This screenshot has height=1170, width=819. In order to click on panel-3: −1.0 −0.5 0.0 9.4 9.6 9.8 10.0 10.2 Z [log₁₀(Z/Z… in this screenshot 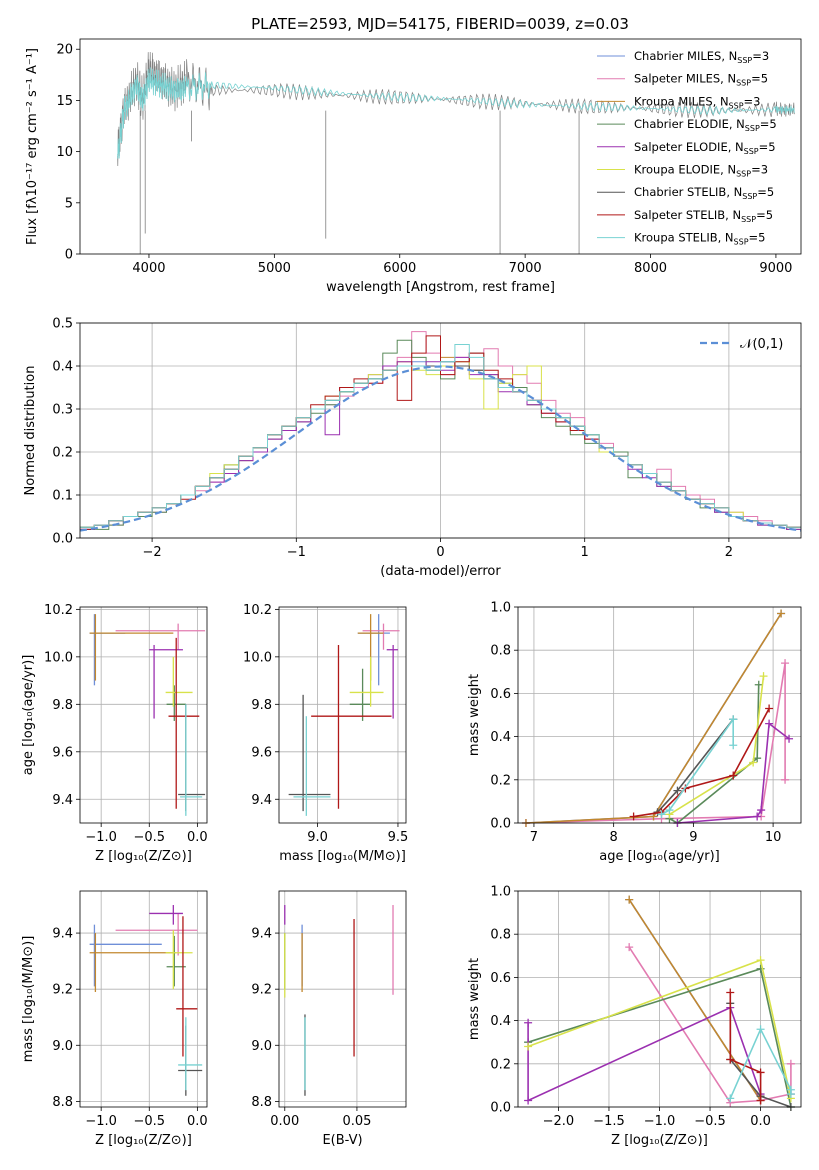, I will do `click(114, 733)`.